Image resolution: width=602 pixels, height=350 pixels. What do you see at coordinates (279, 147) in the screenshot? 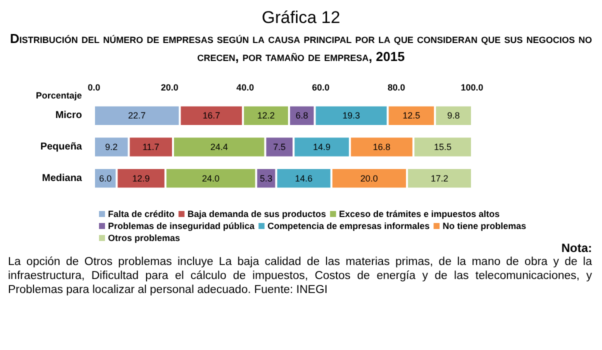
I see `data-label: 7.5` at bounding box center [279, 147].